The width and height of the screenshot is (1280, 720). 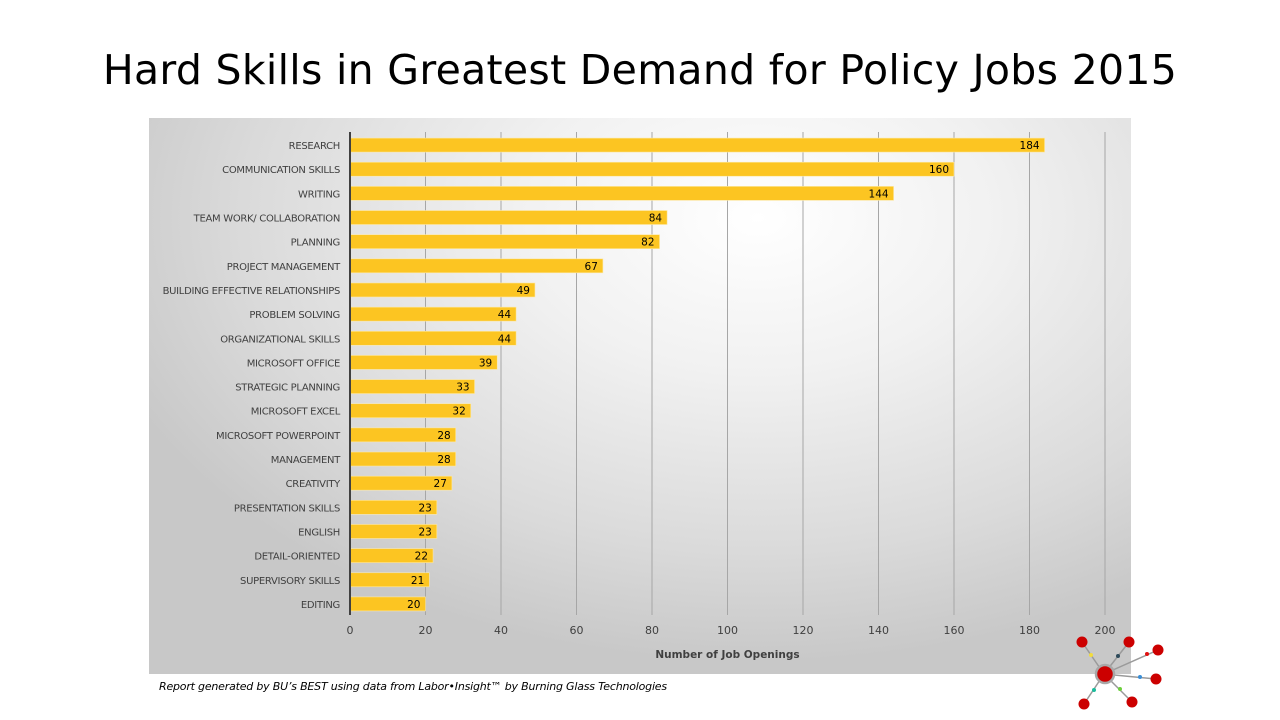 What do you see at coordinates (320, 605) in the screenshot?
I see `category-label: EDITING` at bounding box center [320, 605].